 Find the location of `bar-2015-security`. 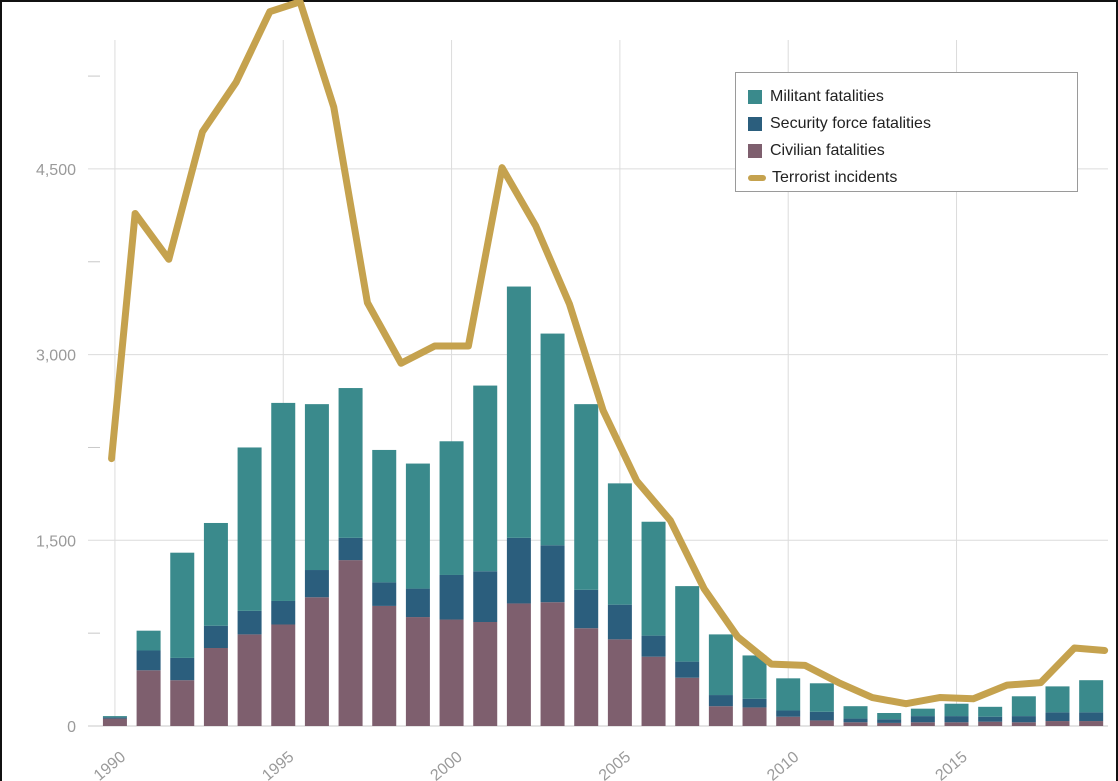

bar-2015-security is located at coordinates (956, 719).